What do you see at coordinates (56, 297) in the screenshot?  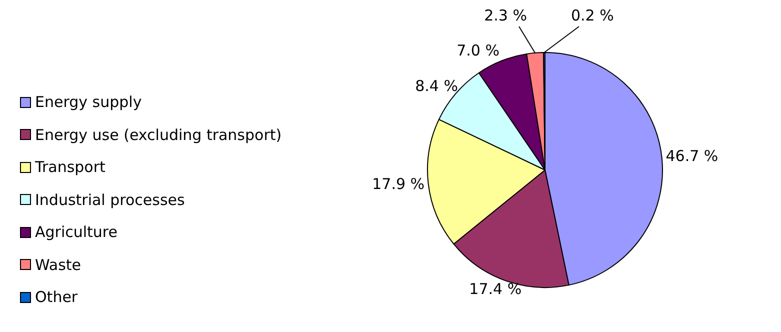 I see `legend-label: Other` at bounding box center [56, 297].